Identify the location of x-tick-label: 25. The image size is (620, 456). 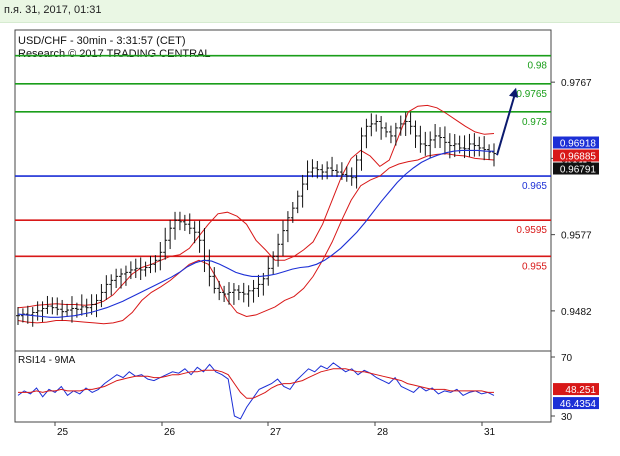
(63, 432).